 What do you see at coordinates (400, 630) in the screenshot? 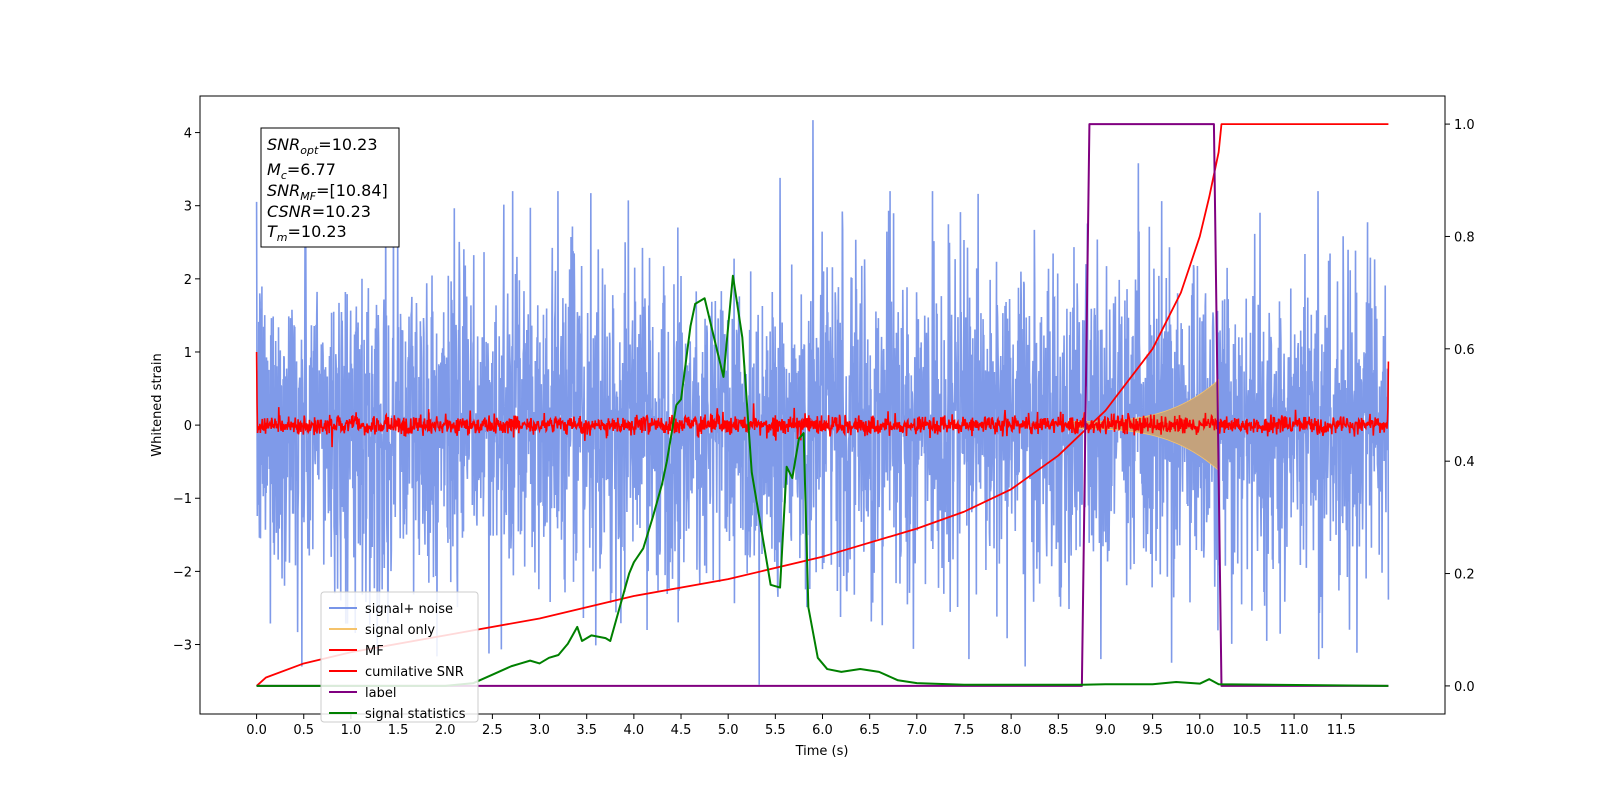
I see `legend-label: signal only` at bounding box center [400, 630].